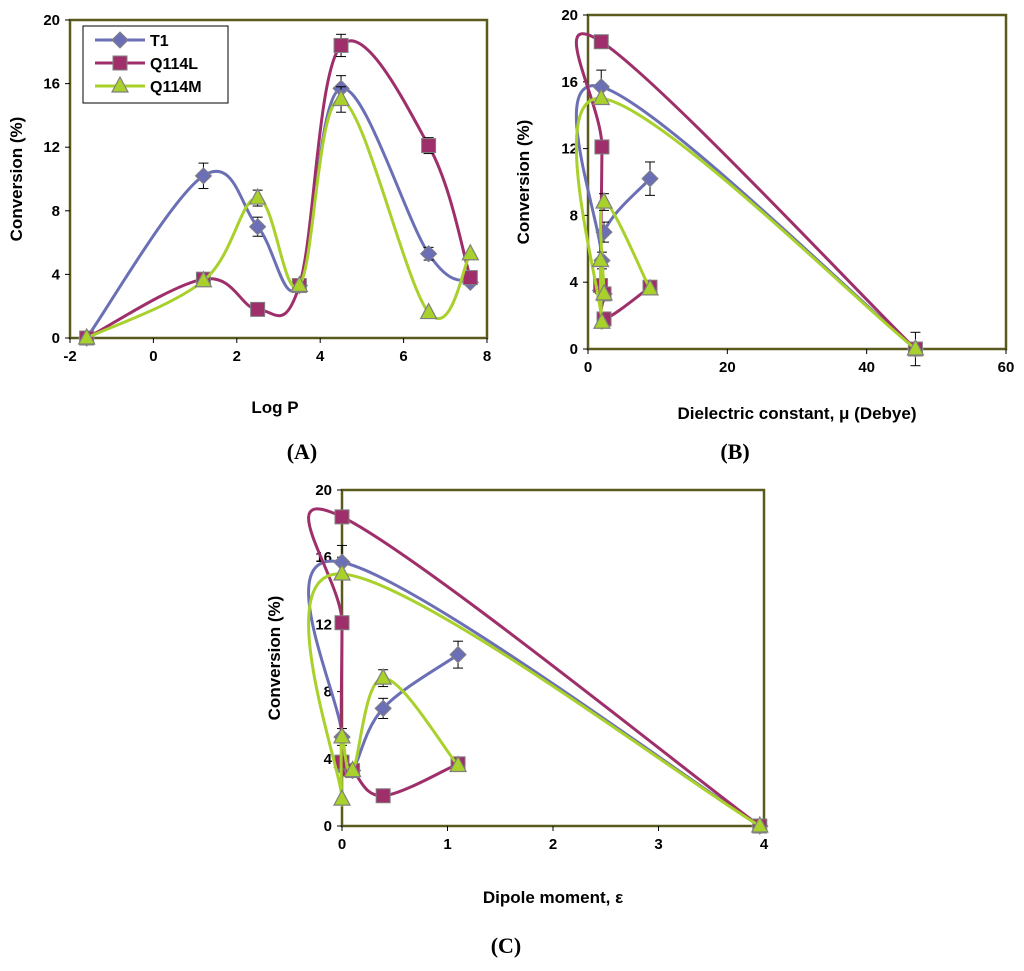  What do you see at coordinates (487, 356) in the screenshot?
I see `x-tick-label: 8` at bounding box center [487, 356].